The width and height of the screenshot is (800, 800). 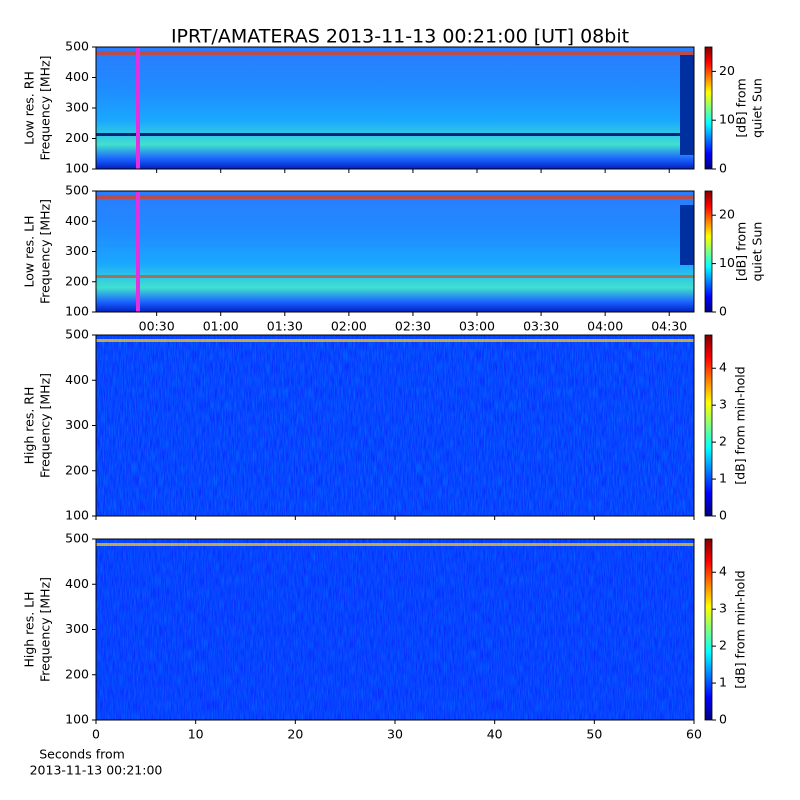 I want to click on y-axis-label: Low res. RH, so click(x=29, y=108).